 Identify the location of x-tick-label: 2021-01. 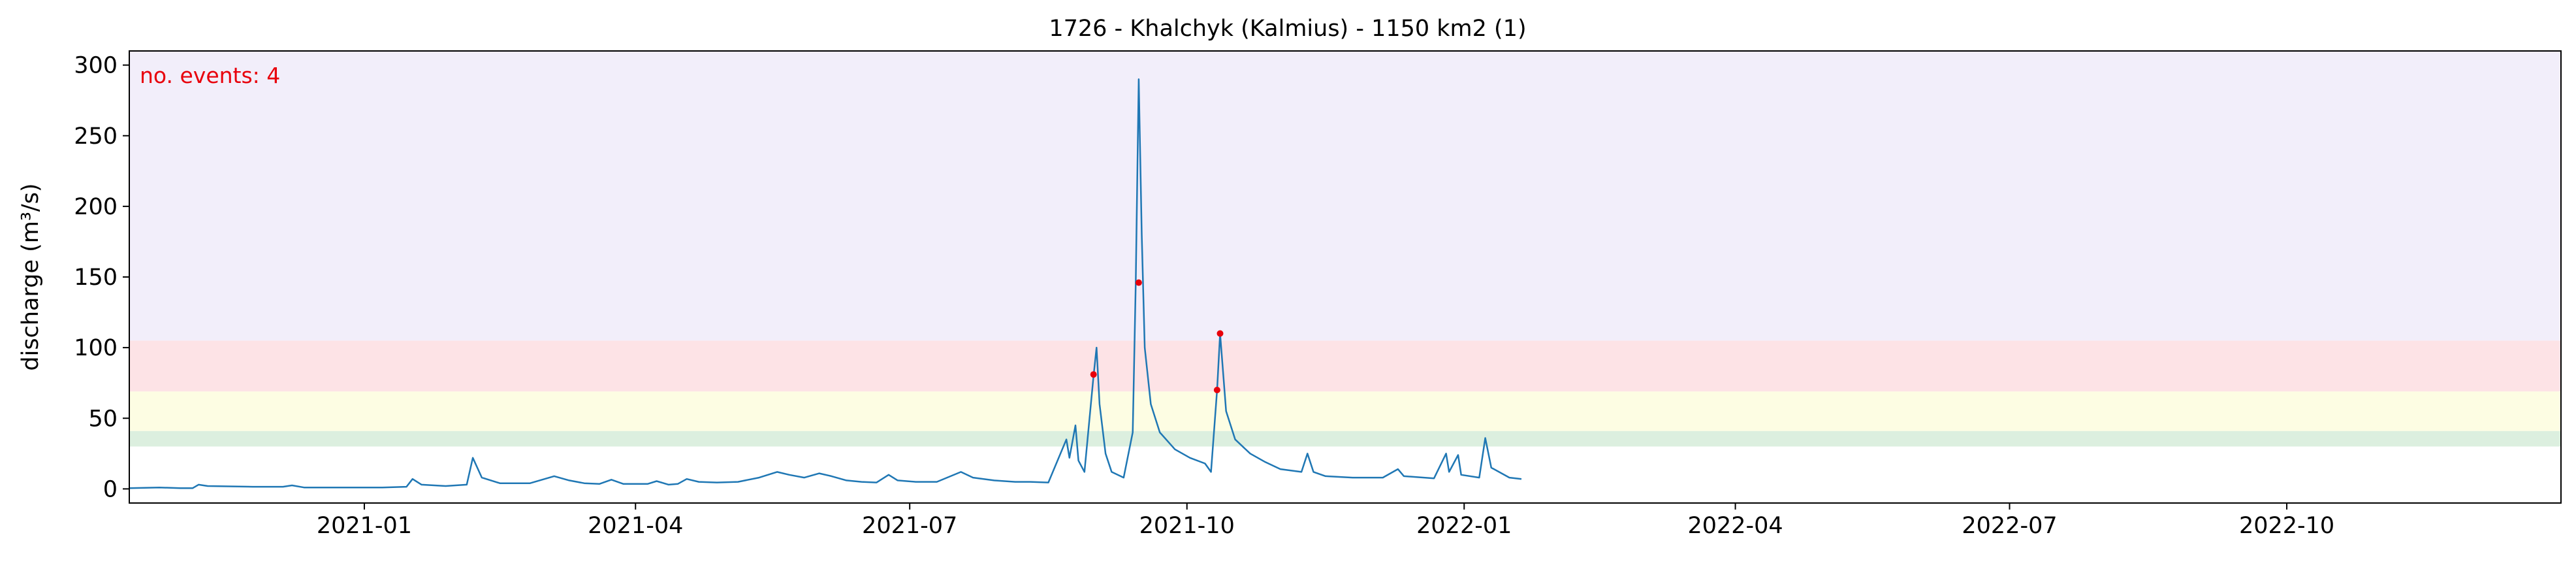
(365, 526).